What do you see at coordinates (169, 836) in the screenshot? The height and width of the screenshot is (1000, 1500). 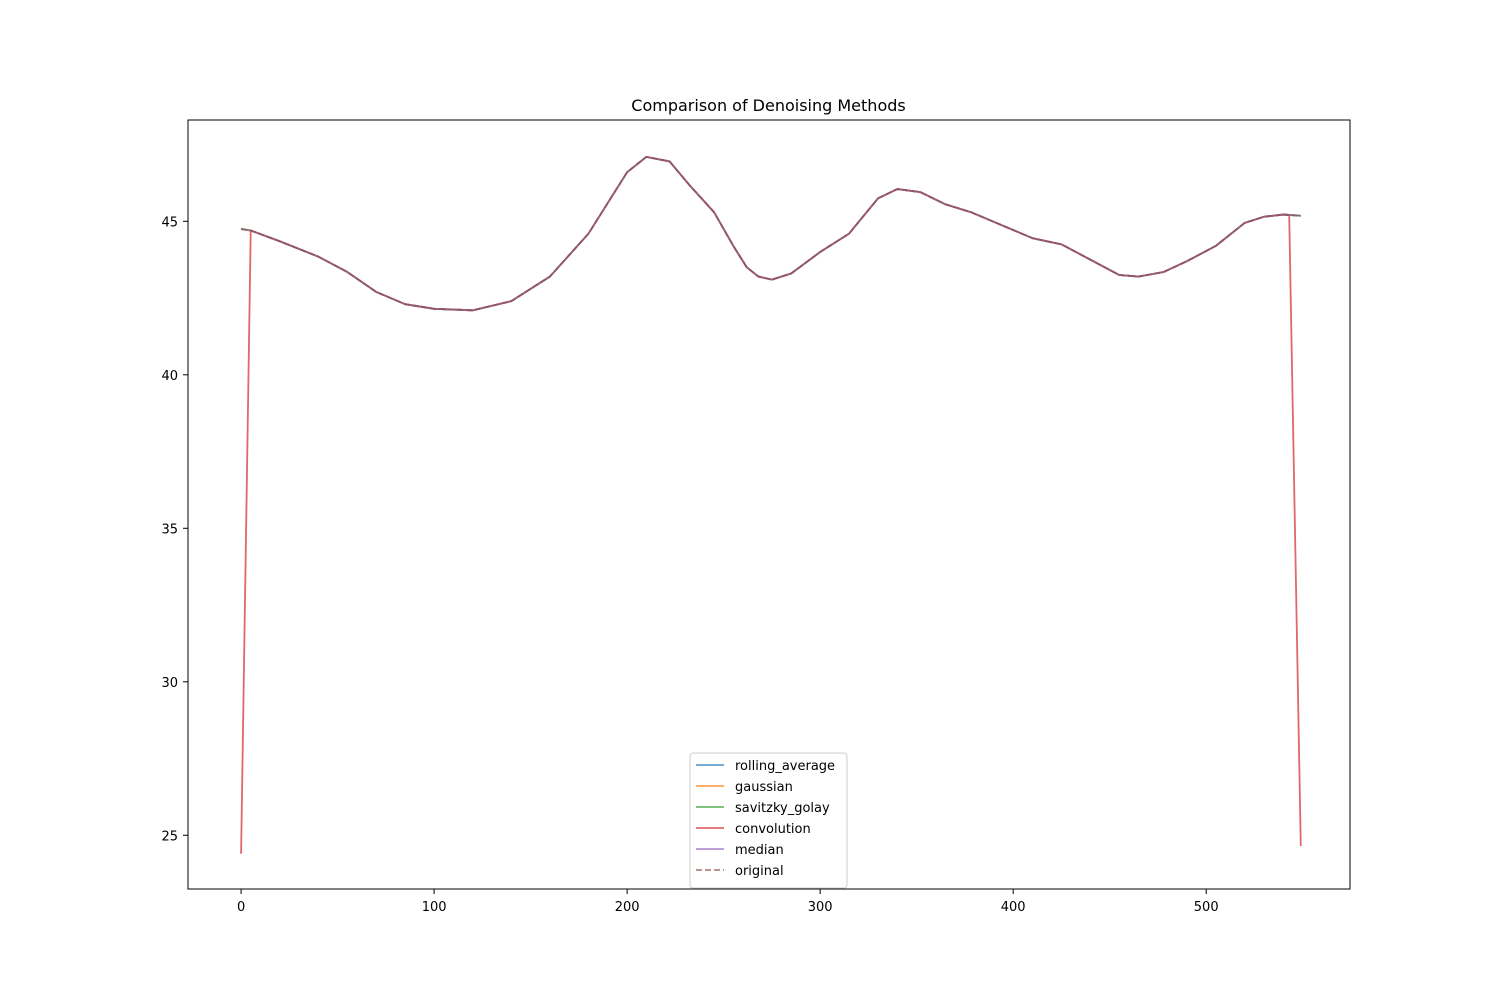 I see `y-tick-label: 25` at bounding box center [169, 836].